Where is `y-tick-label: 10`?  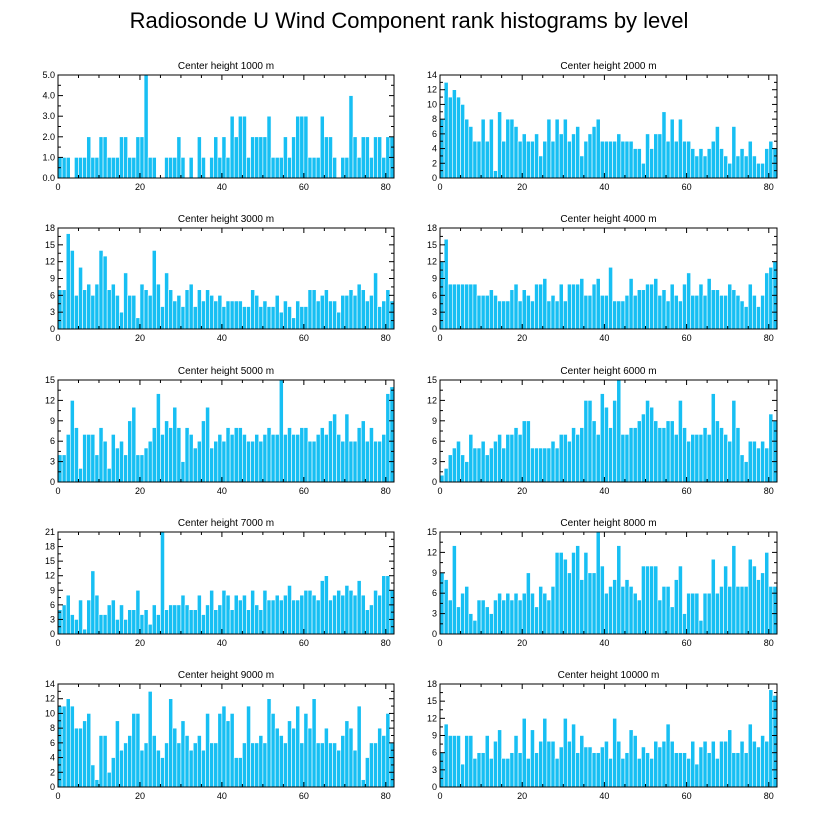
y-tick-label: 10 is located at coordinates (50, 713).